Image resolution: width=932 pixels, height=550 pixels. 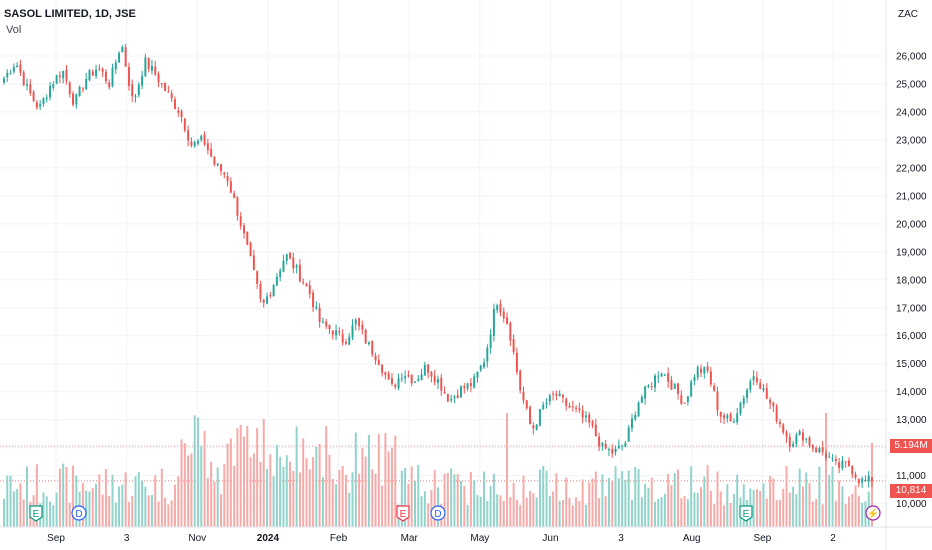 I want to click on price-tick-label: 15,000, so click(x=911, y=364).